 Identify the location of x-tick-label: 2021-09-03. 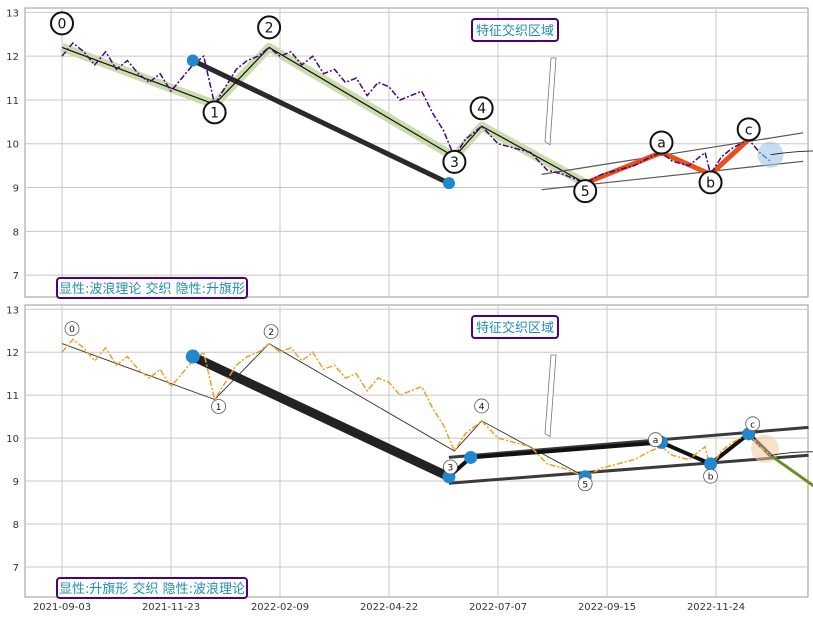
(62, 607).